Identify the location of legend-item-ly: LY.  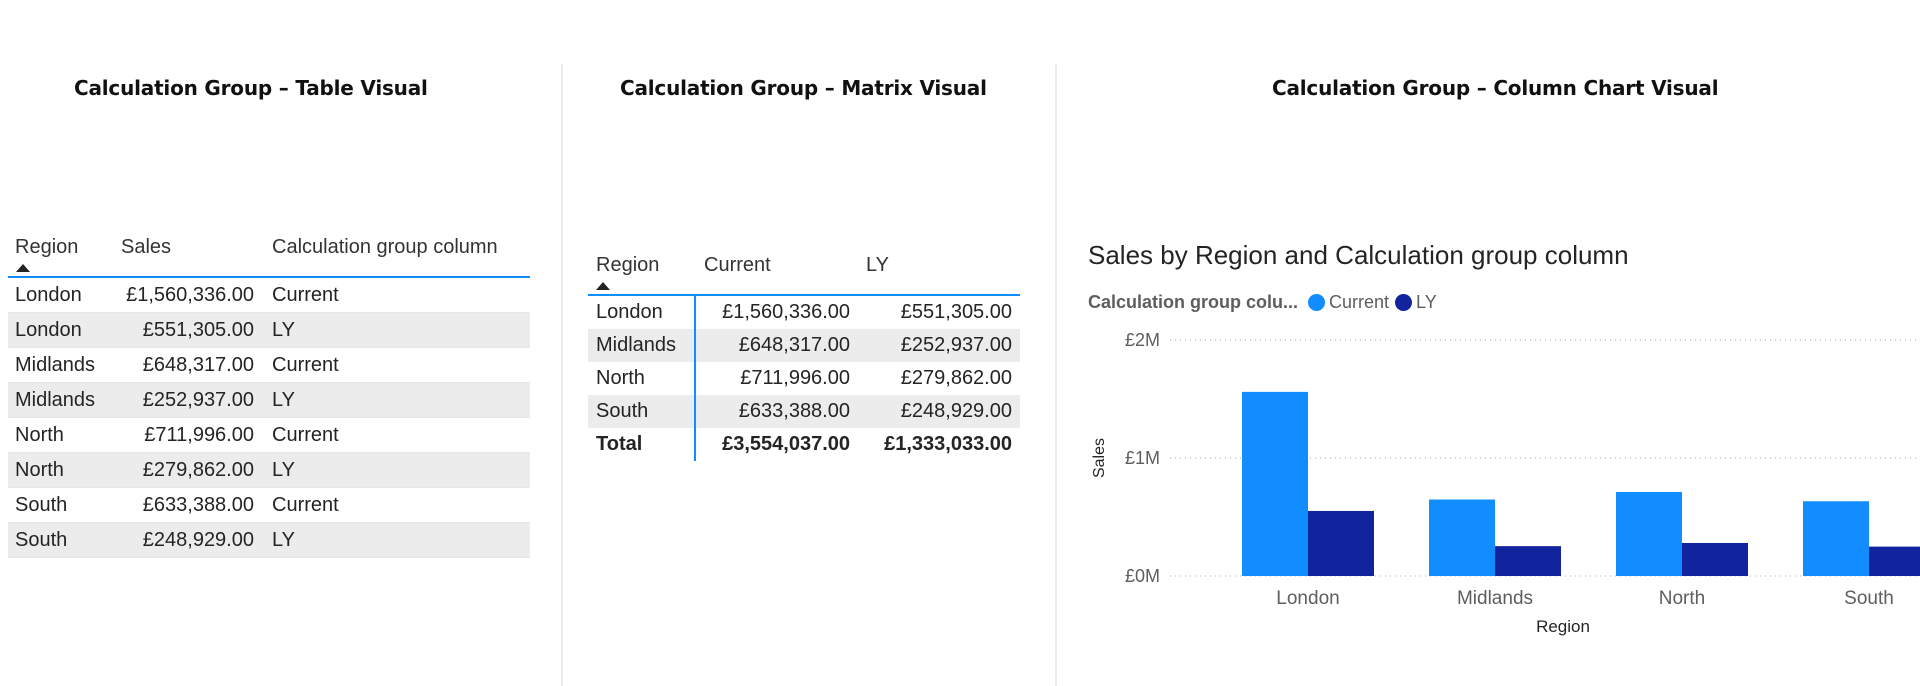
(1416, 302).